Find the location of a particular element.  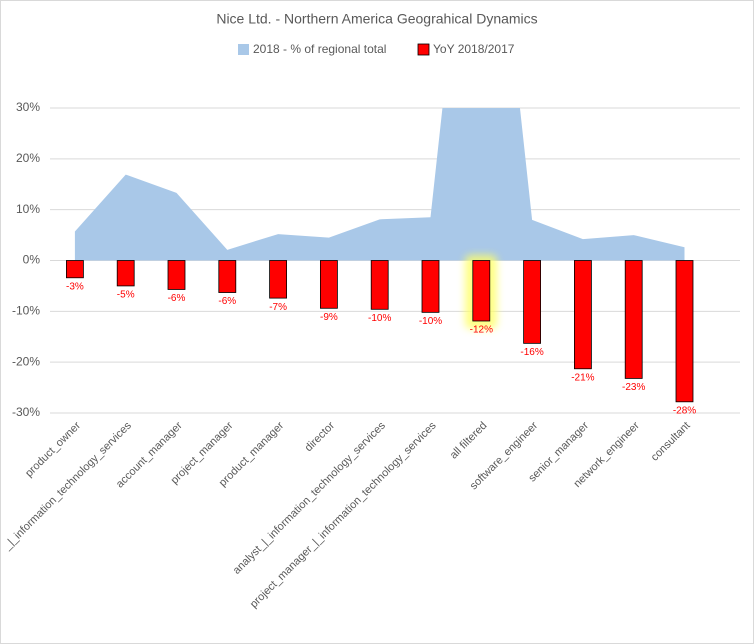

y-tick-label: -20% is located at coordinates (26, 361).